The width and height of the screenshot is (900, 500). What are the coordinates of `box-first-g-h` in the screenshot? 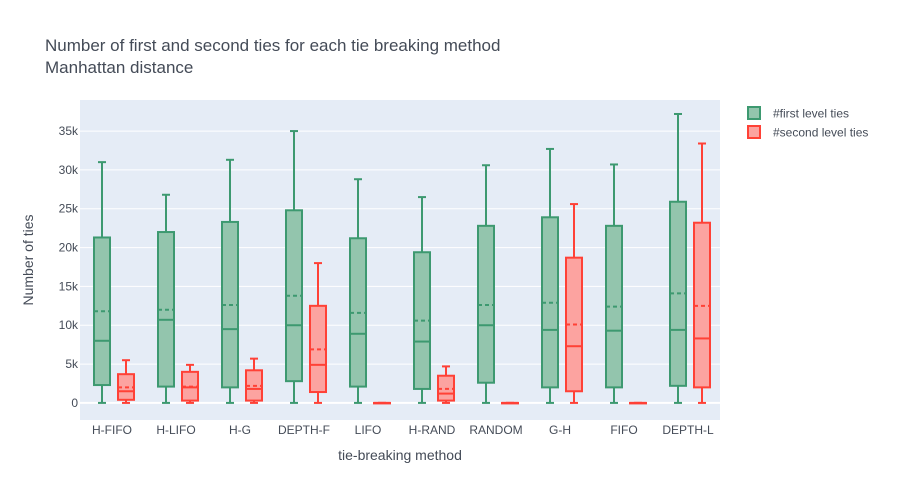 It's located at (550, 275).